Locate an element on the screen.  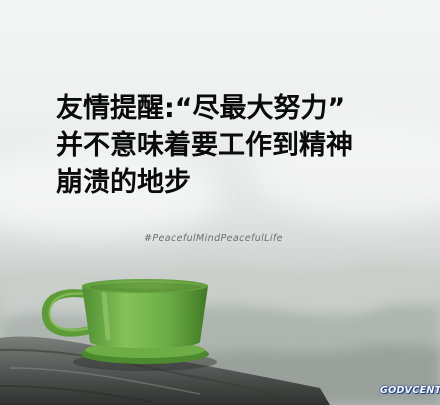
cup-handle is located at coordinates (67, 313).